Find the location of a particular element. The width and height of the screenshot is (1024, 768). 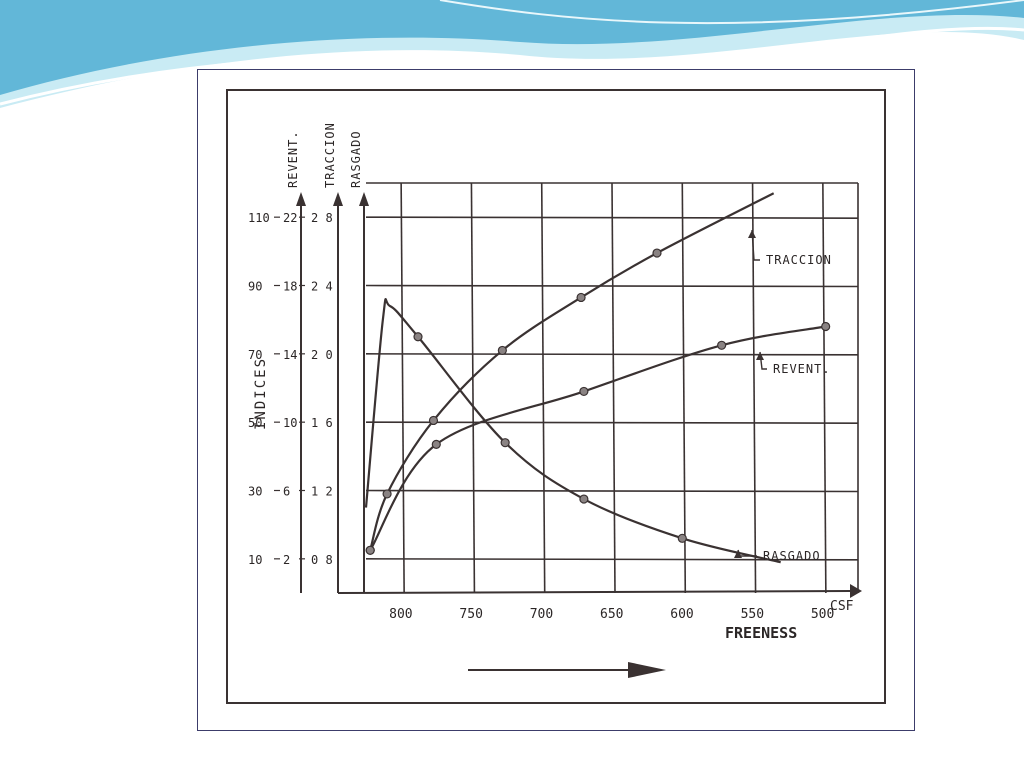

y-tick-label-0-0: 10 is located at coordinates (255, 560).